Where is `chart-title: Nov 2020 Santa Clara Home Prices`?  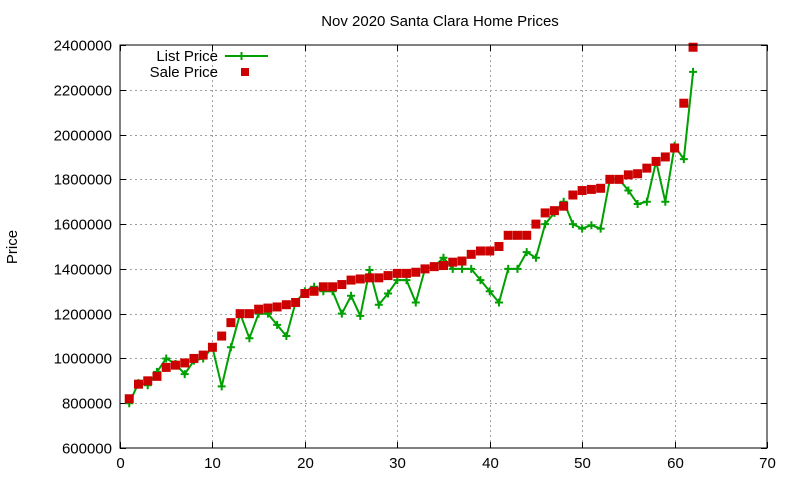 chart-title: Nov 2020 Santa Clara Home Prices is located at coordinates (440, 21).